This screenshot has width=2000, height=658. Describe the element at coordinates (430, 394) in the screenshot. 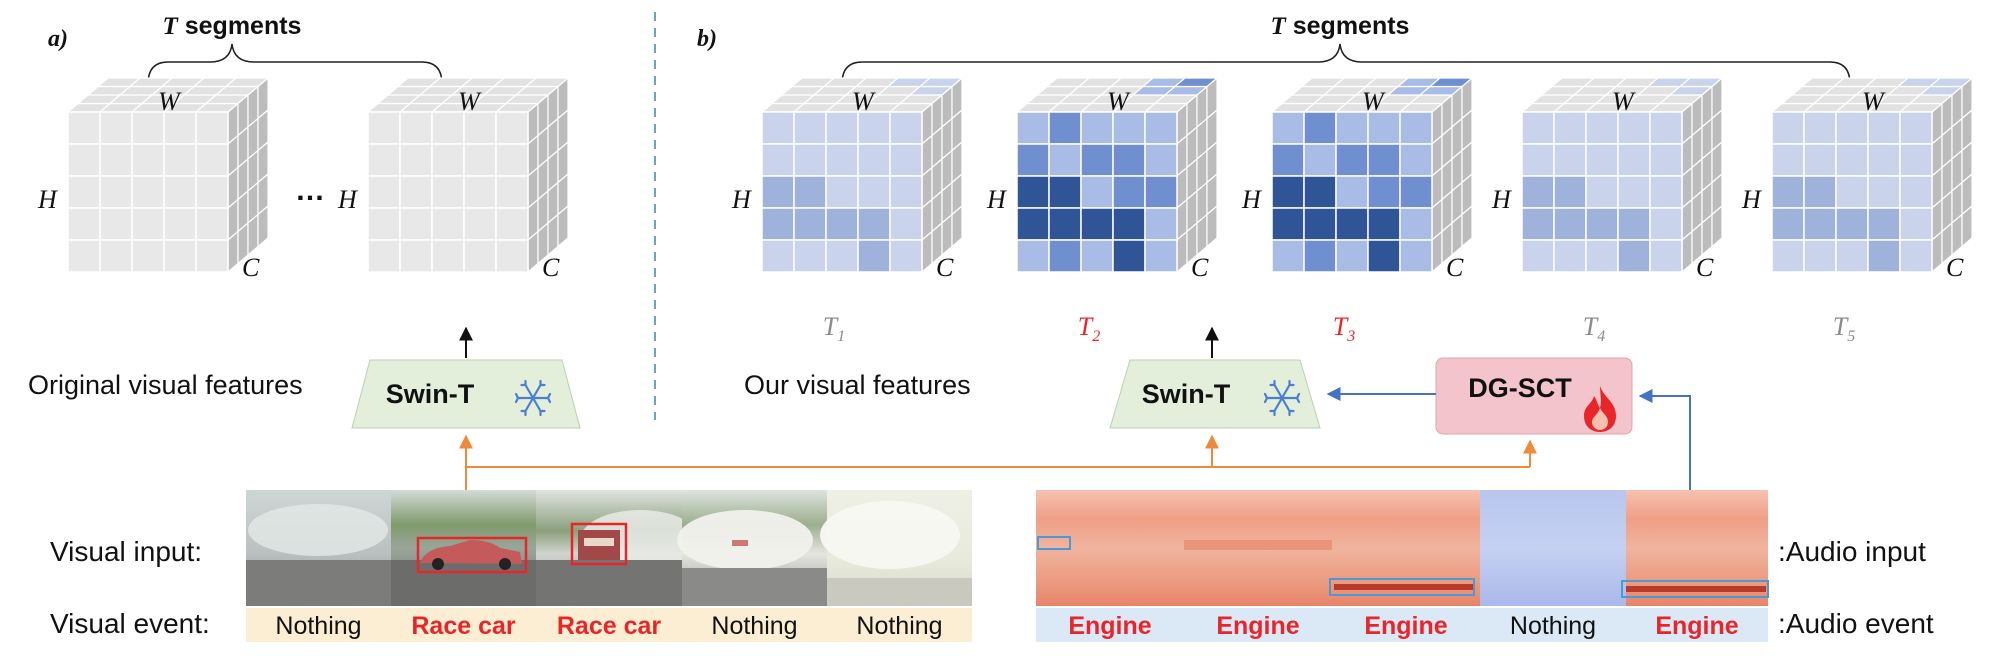

I see `panel-a-swin-label: Swin-T` at that location.